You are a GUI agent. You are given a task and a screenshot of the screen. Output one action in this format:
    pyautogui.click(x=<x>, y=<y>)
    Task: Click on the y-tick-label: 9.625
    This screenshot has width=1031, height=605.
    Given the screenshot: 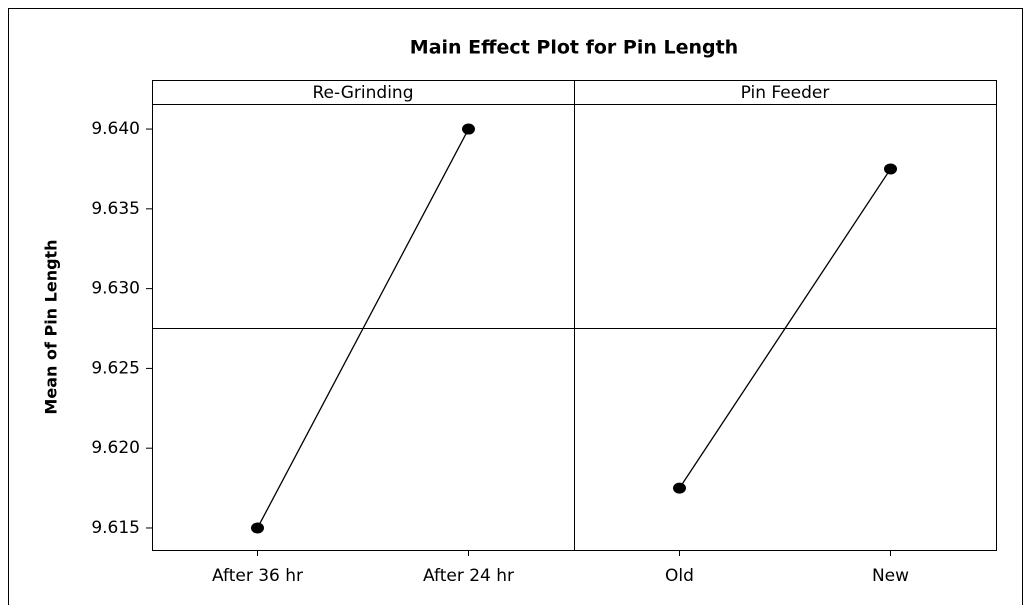 What is the action you would take?
    pyautogui.click(x=115, y=368)
    